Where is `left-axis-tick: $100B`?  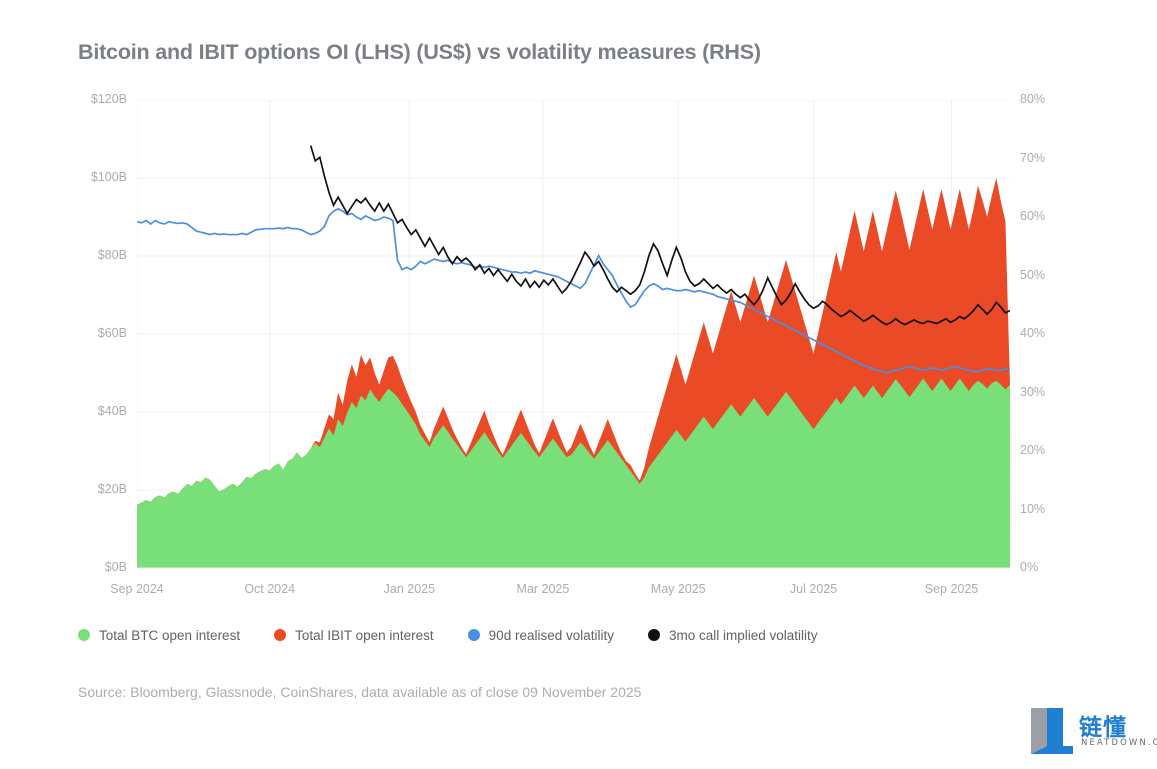 left-axis-tick: $100B is located at coordinates (108, 177).